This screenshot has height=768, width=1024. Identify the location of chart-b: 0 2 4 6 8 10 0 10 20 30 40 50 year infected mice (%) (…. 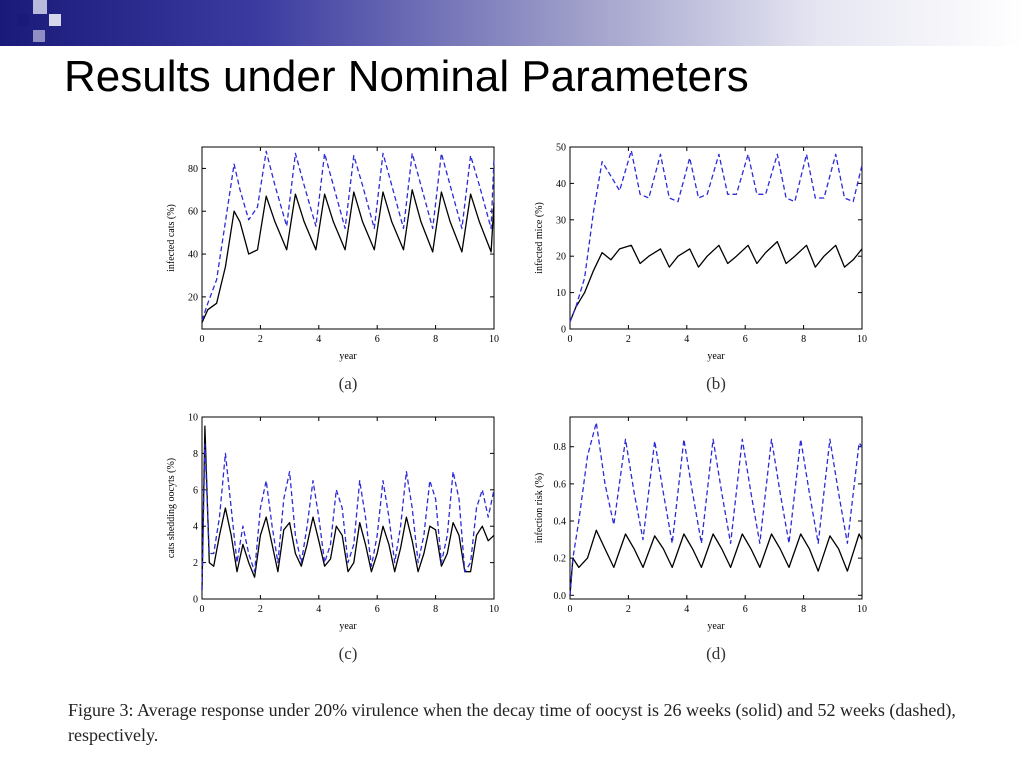
(698, 270).